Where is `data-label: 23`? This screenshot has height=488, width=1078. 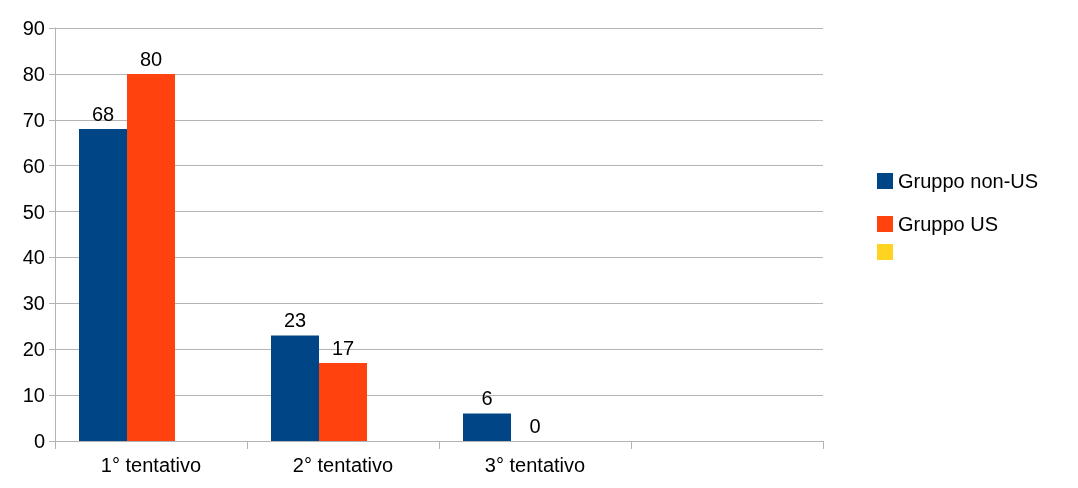
data-label: 23 is located at coordinates (295, 320).